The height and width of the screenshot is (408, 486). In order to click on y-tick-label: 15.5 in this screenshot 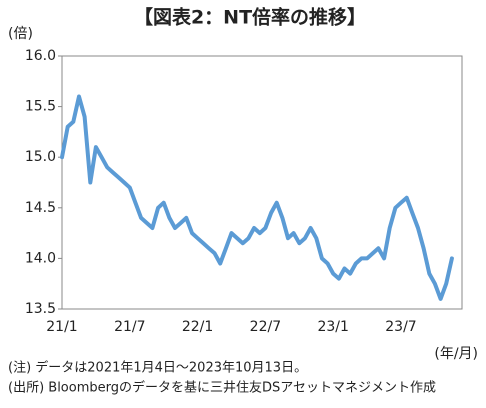, I will do `click(40, 107)`.